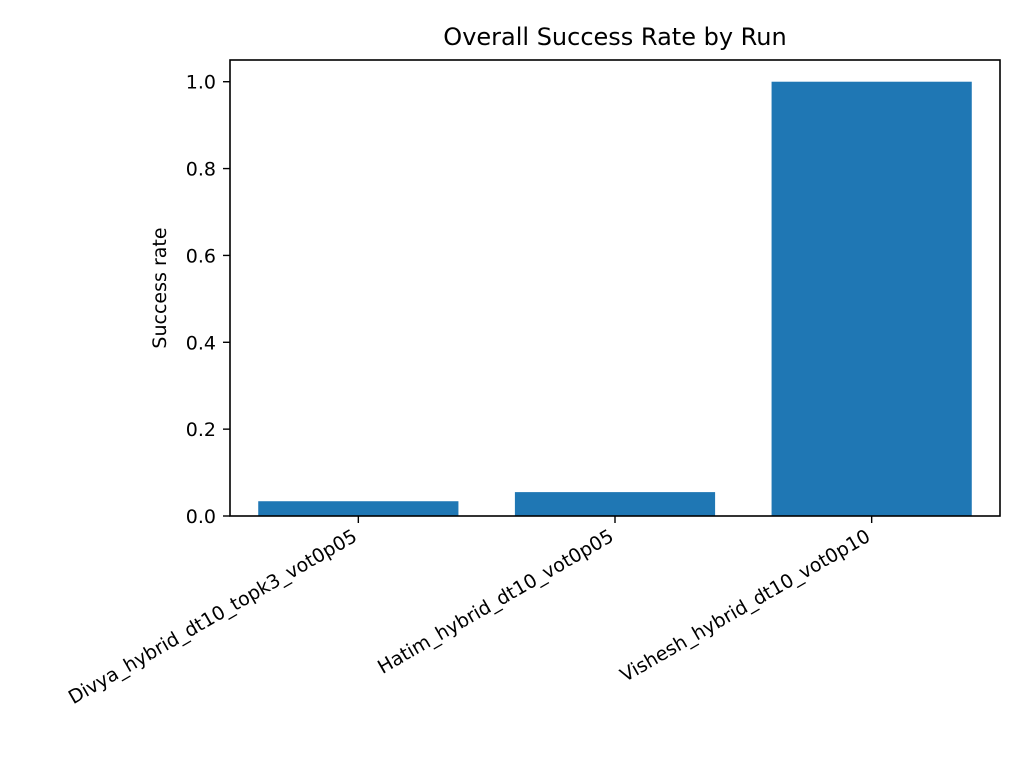  What do you see at coordinates (160, 287) in the screenshot?
I see `y-axis-label: Success rate` at bounding box center [160, 287].